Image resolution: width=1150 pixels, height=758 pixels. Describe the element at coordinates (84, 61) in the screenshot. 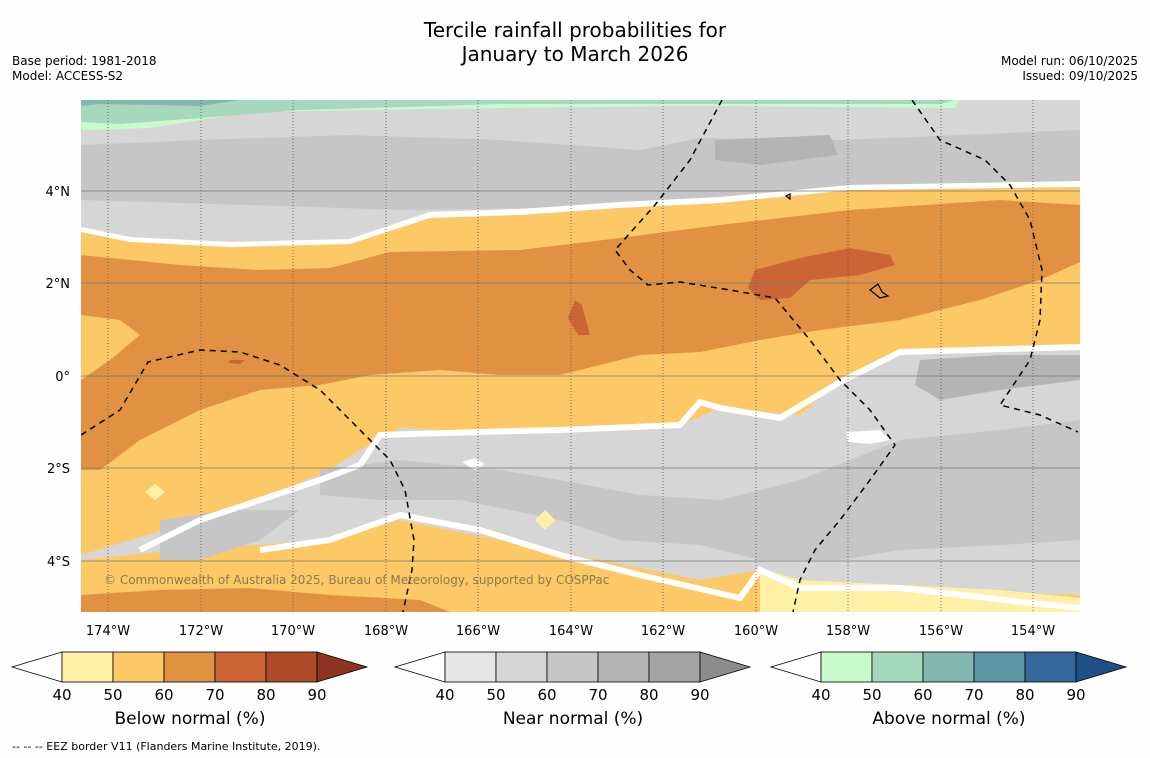

I see `base-period: Base period: 1981-2018` at that location.